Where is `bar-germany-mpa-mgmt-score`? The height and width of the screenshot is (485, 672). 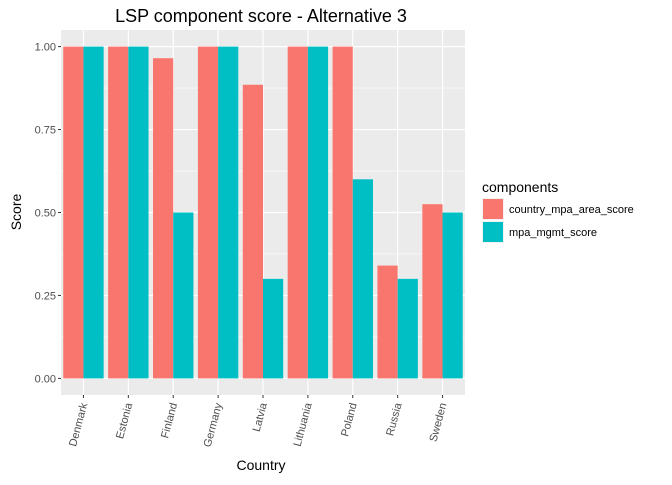 bar-germany-mpa-mgmt-score is located at coordinates (228, 212).